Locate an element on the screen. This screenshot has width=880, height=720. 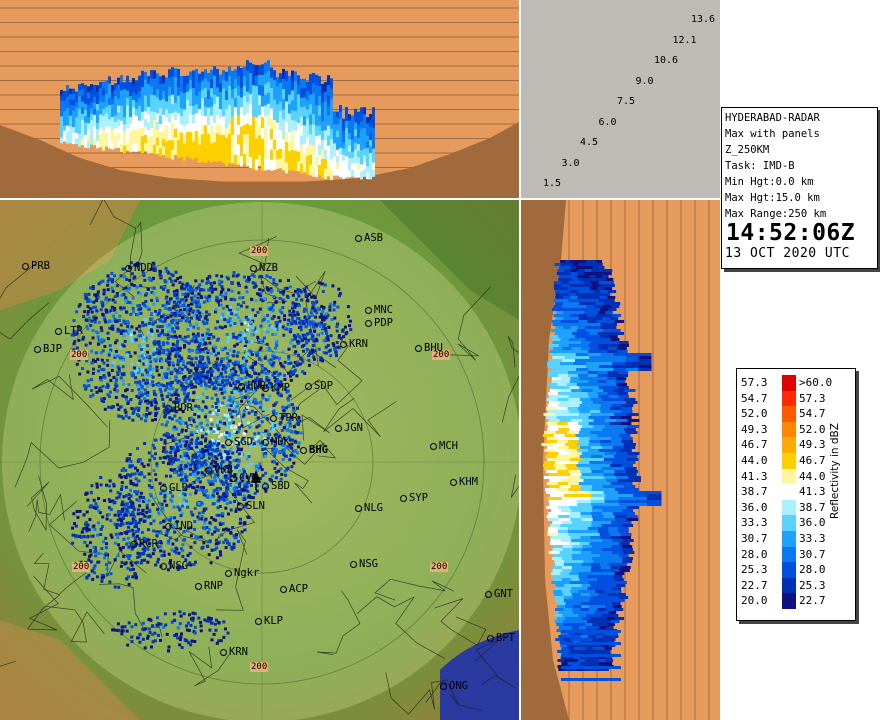
place-label: ONG is located at coordinates (454, 686).